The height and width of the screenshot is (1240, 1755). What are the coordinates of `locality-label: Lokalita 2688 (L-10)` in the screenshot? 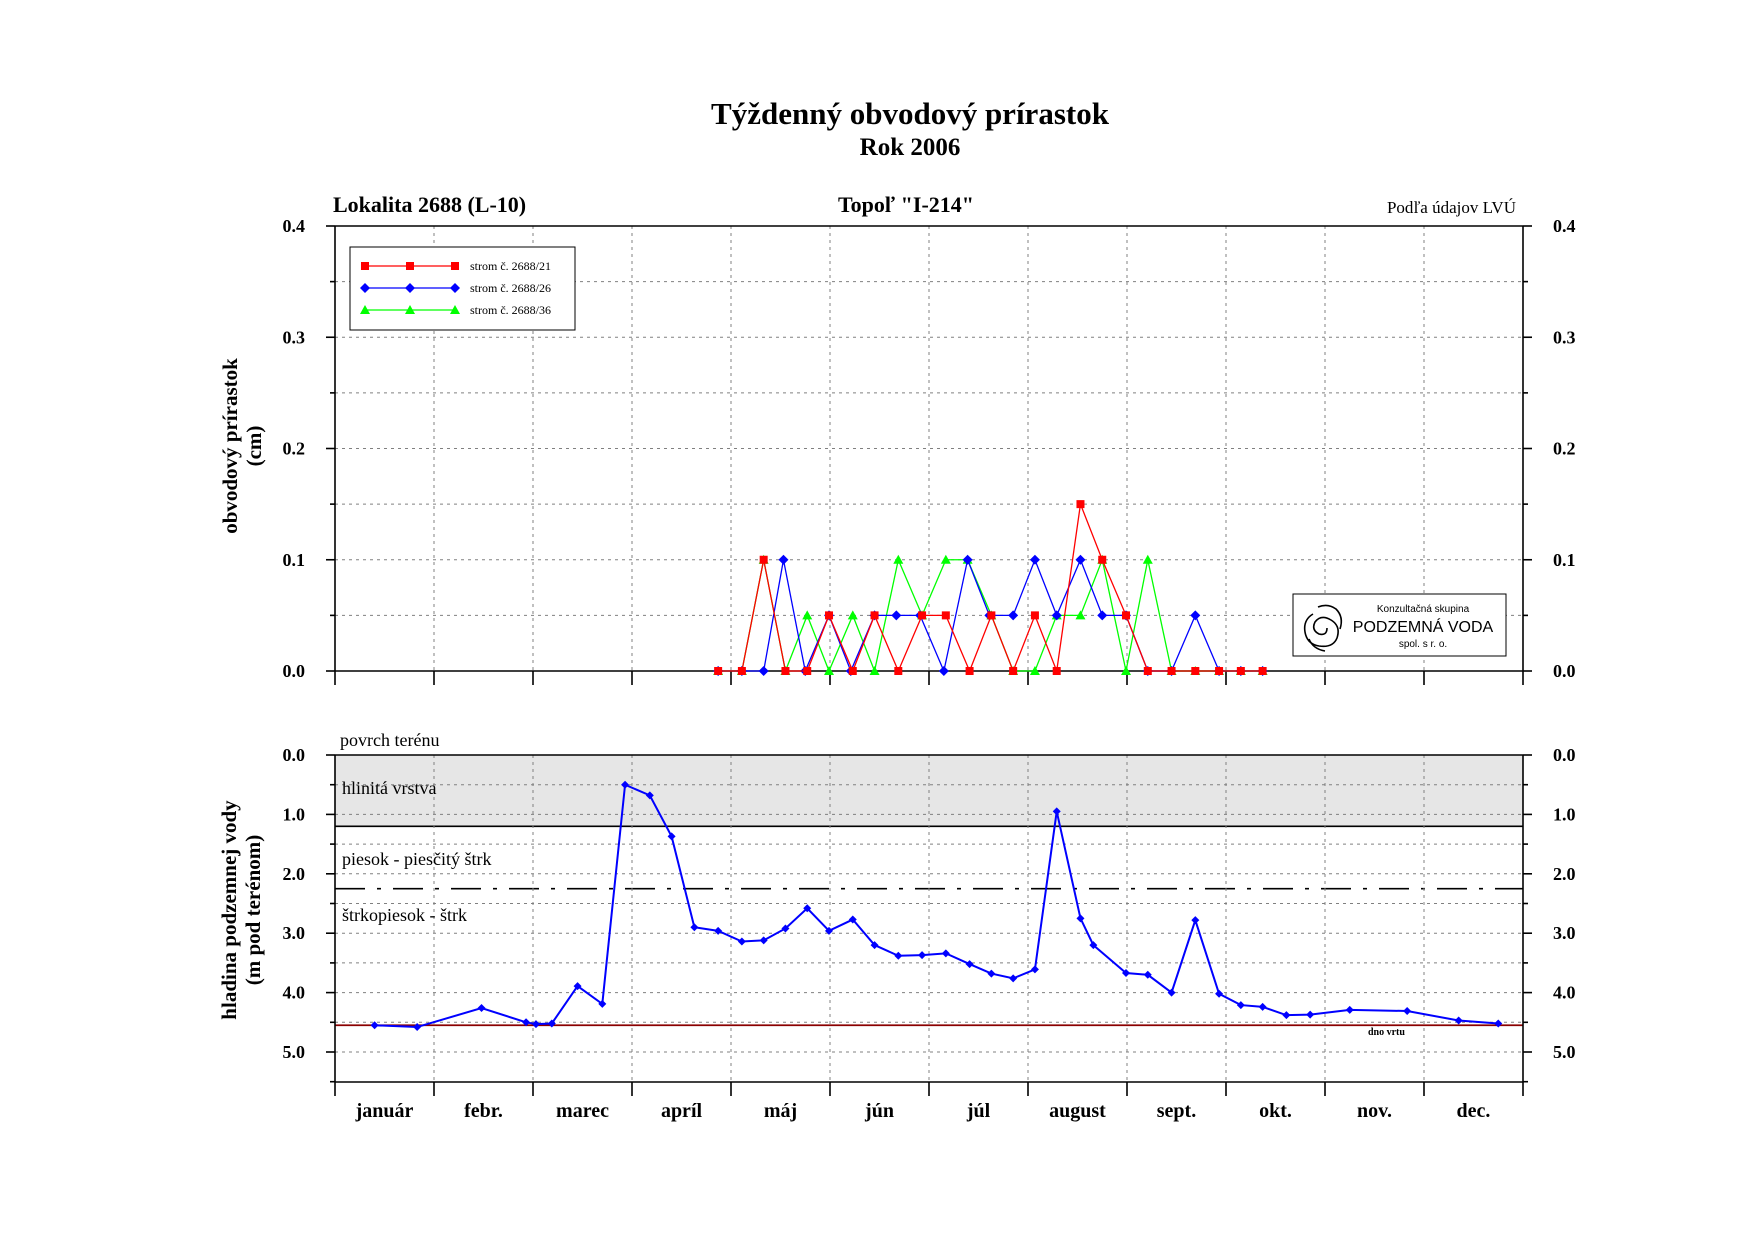 It's located at (429, 204).